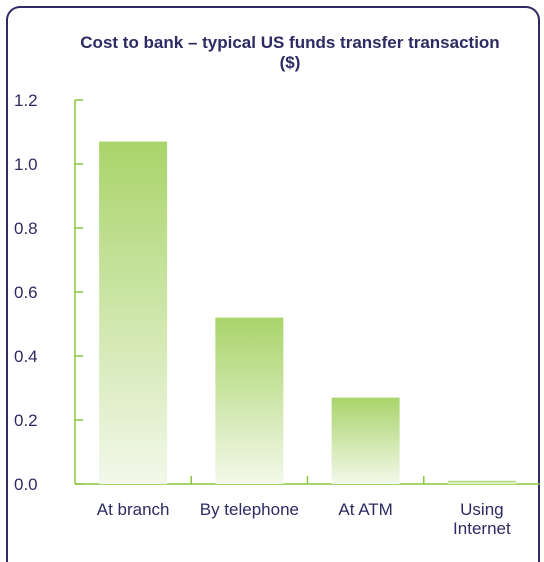  I want to click on x-category-label: Using, so click(481, 509).